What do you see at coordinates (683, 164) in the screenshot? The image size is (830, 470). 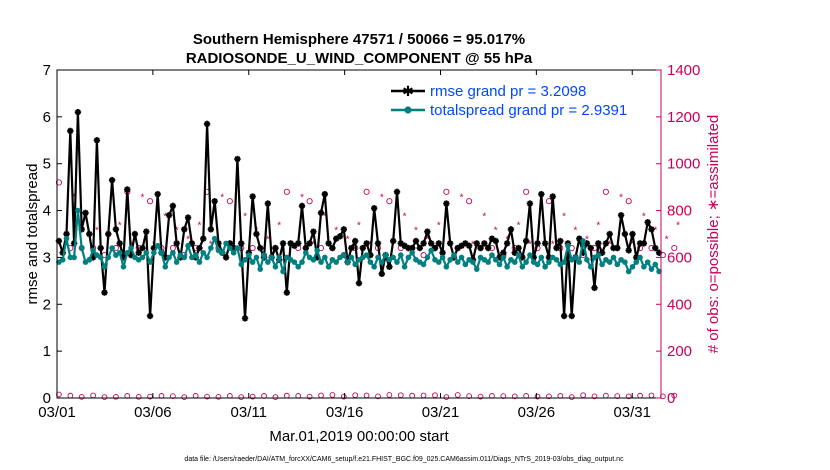 I see `y-right-tick-label: 1000` at bounding box center [683, 164].